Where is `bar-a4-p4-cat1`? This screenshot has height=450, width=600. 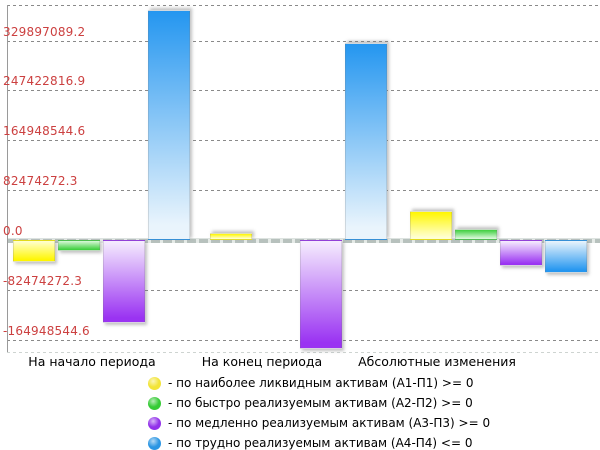
bar-a4-p4-cat1 is located at coordinates (366, 141).